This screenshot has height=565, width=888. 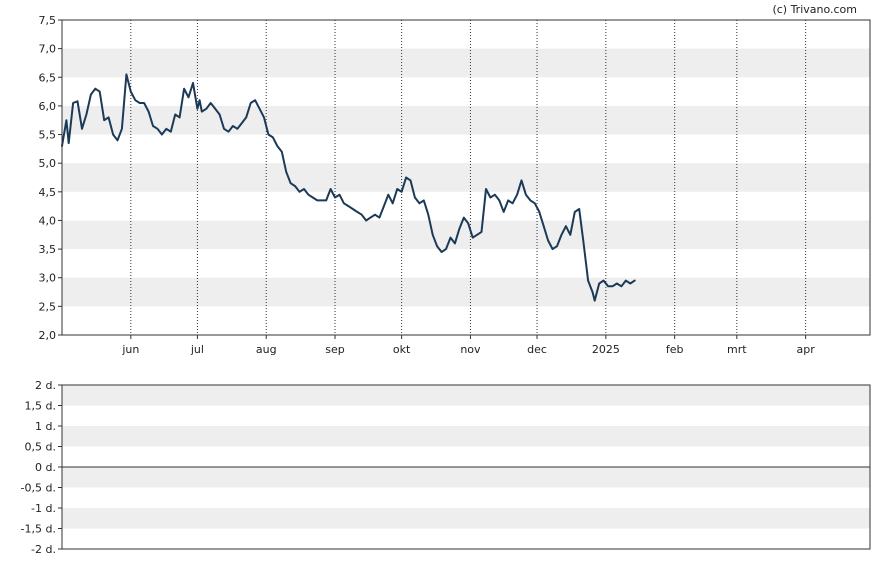 I want to click on y-tick-label: 3,0, so click(x=48, y=278).